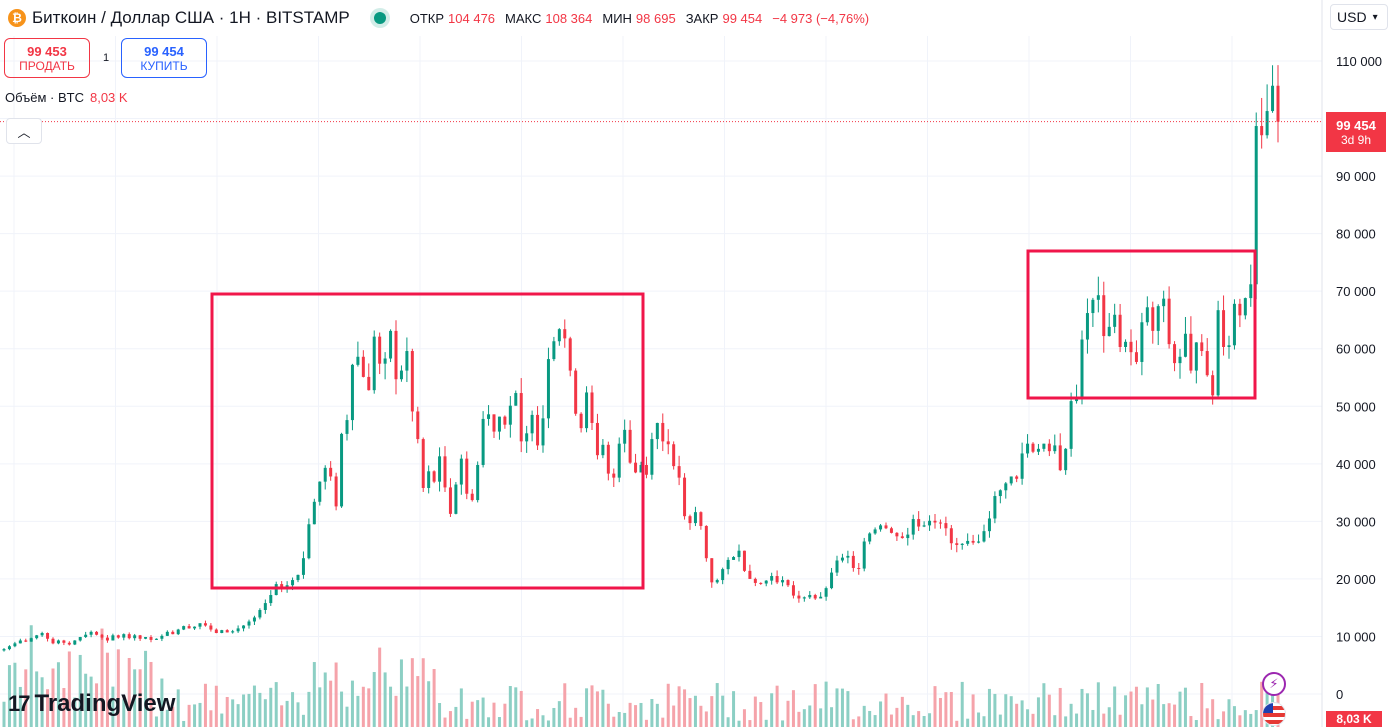 Image resolution: width=1395 pixels, height=727 pixels. What do you see at coordinates (569, 18) in the screenshot?
I see `high-value: 108 364` at bounding box center [569, 18].